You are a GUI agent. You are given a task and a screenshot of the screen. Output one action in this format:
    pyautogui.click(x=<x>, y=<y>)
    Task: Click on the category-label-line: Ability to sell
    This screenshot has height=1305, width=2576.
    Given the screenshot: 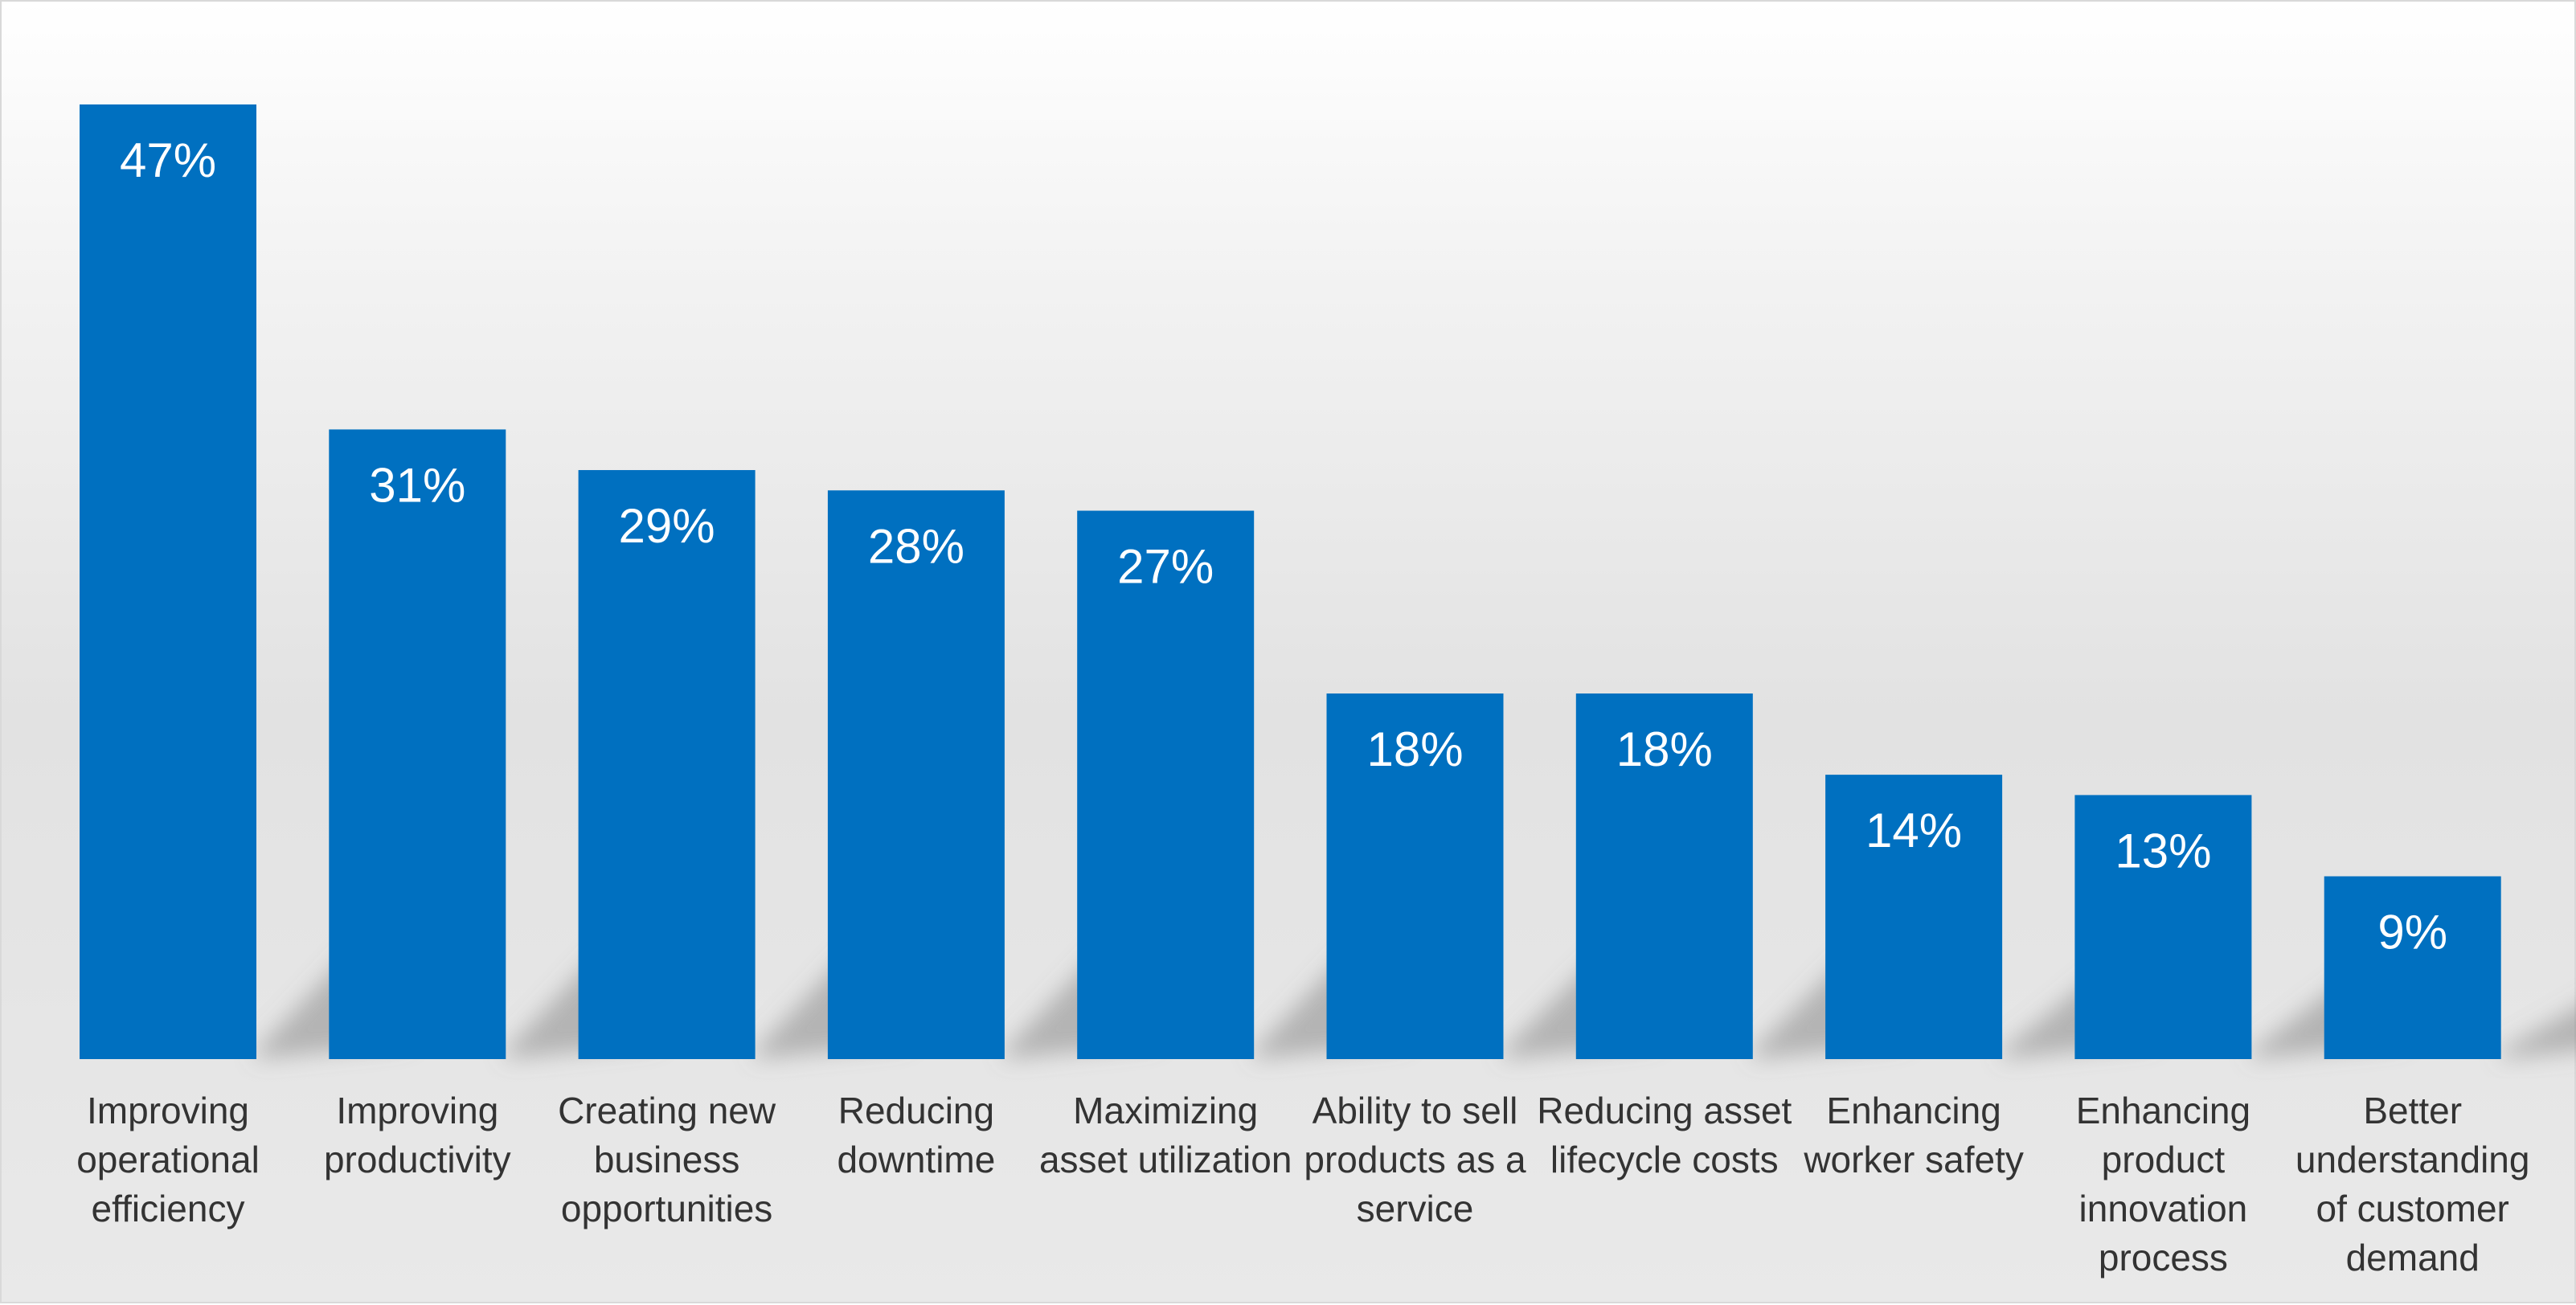 What is the action you would take?
    pyautogui.click(x=1415, y=1110)
    